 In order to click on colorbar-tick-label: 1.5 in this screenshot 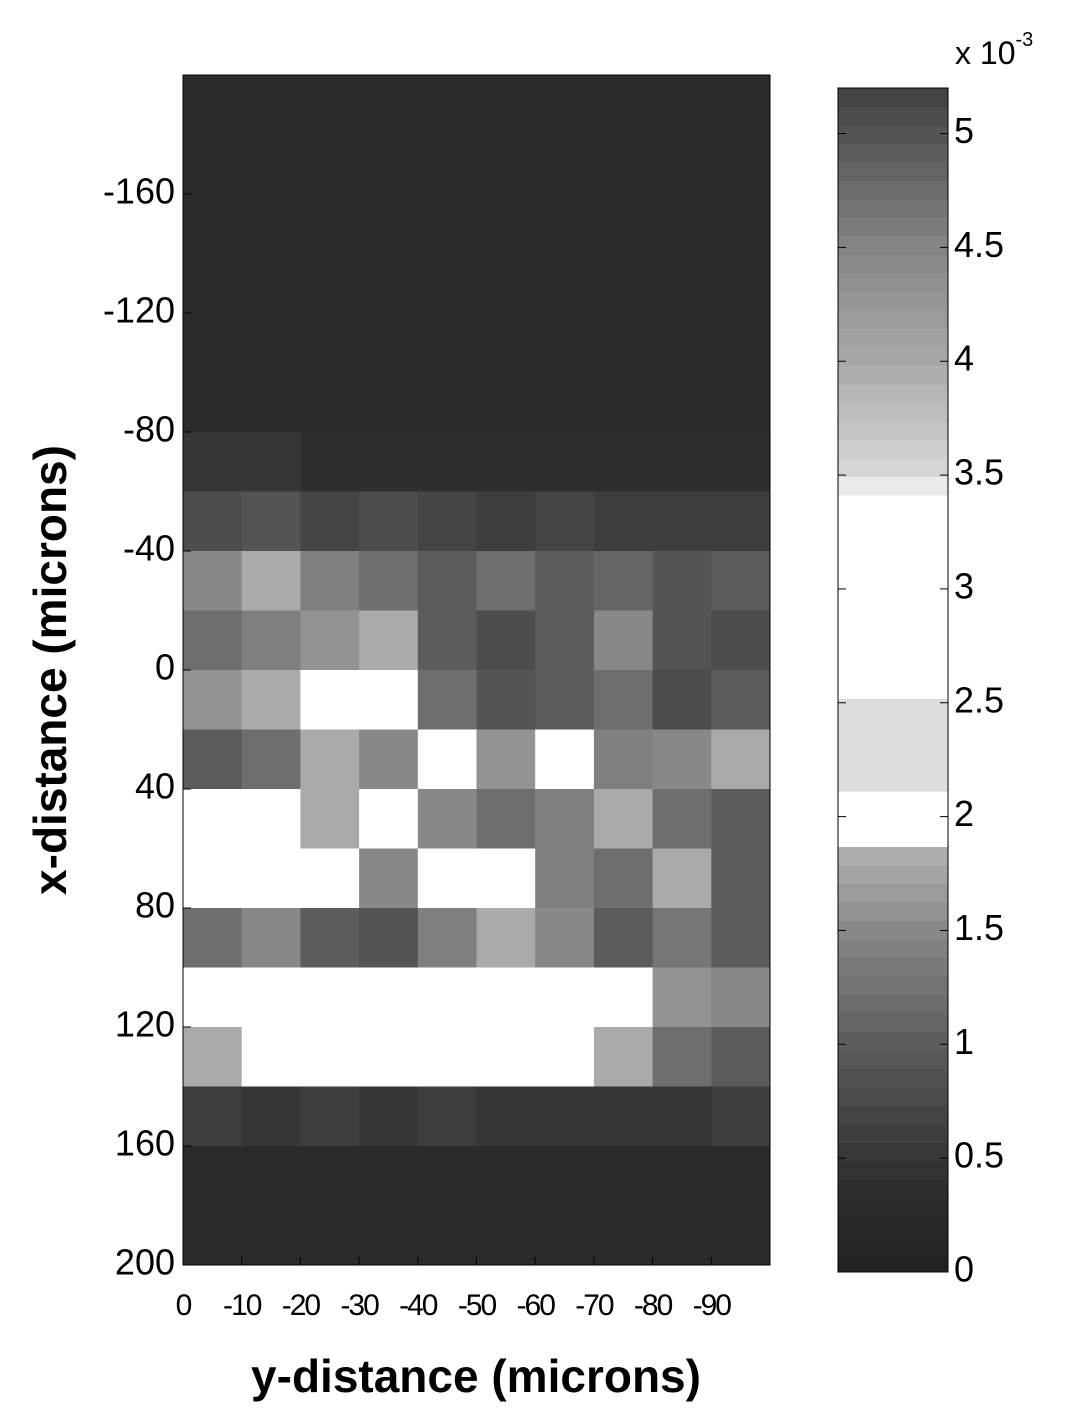, I will do `click(979, 927)`.